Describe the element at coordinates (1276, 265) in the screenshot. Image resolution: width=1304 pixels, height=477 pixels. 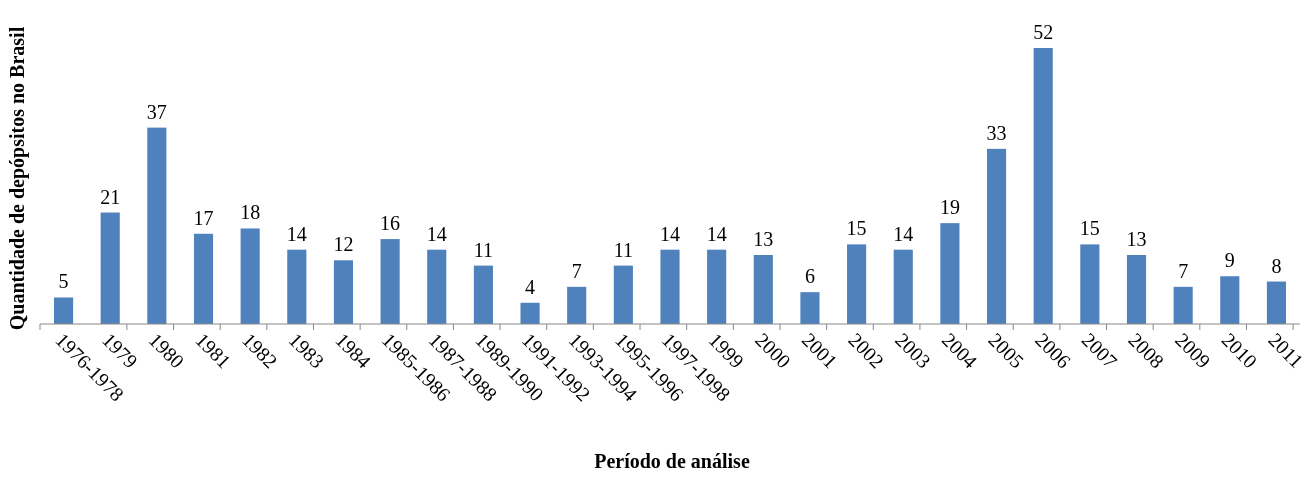
I see `data-label: 8` at that location.